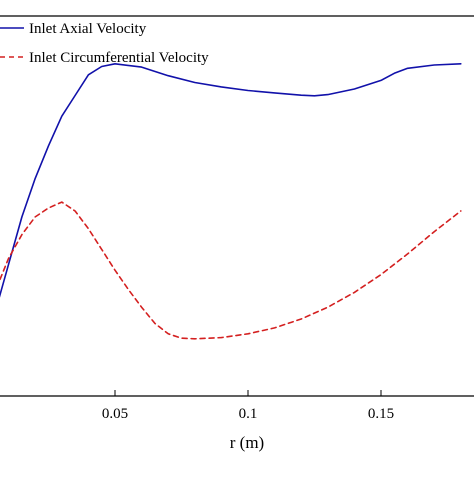 Image resolution: width=474 pixels, height=479 pixels. Describe the element at coordinates (381, 414) in the screenshot. I see `x-tick-label-2: 0.15` at that location.